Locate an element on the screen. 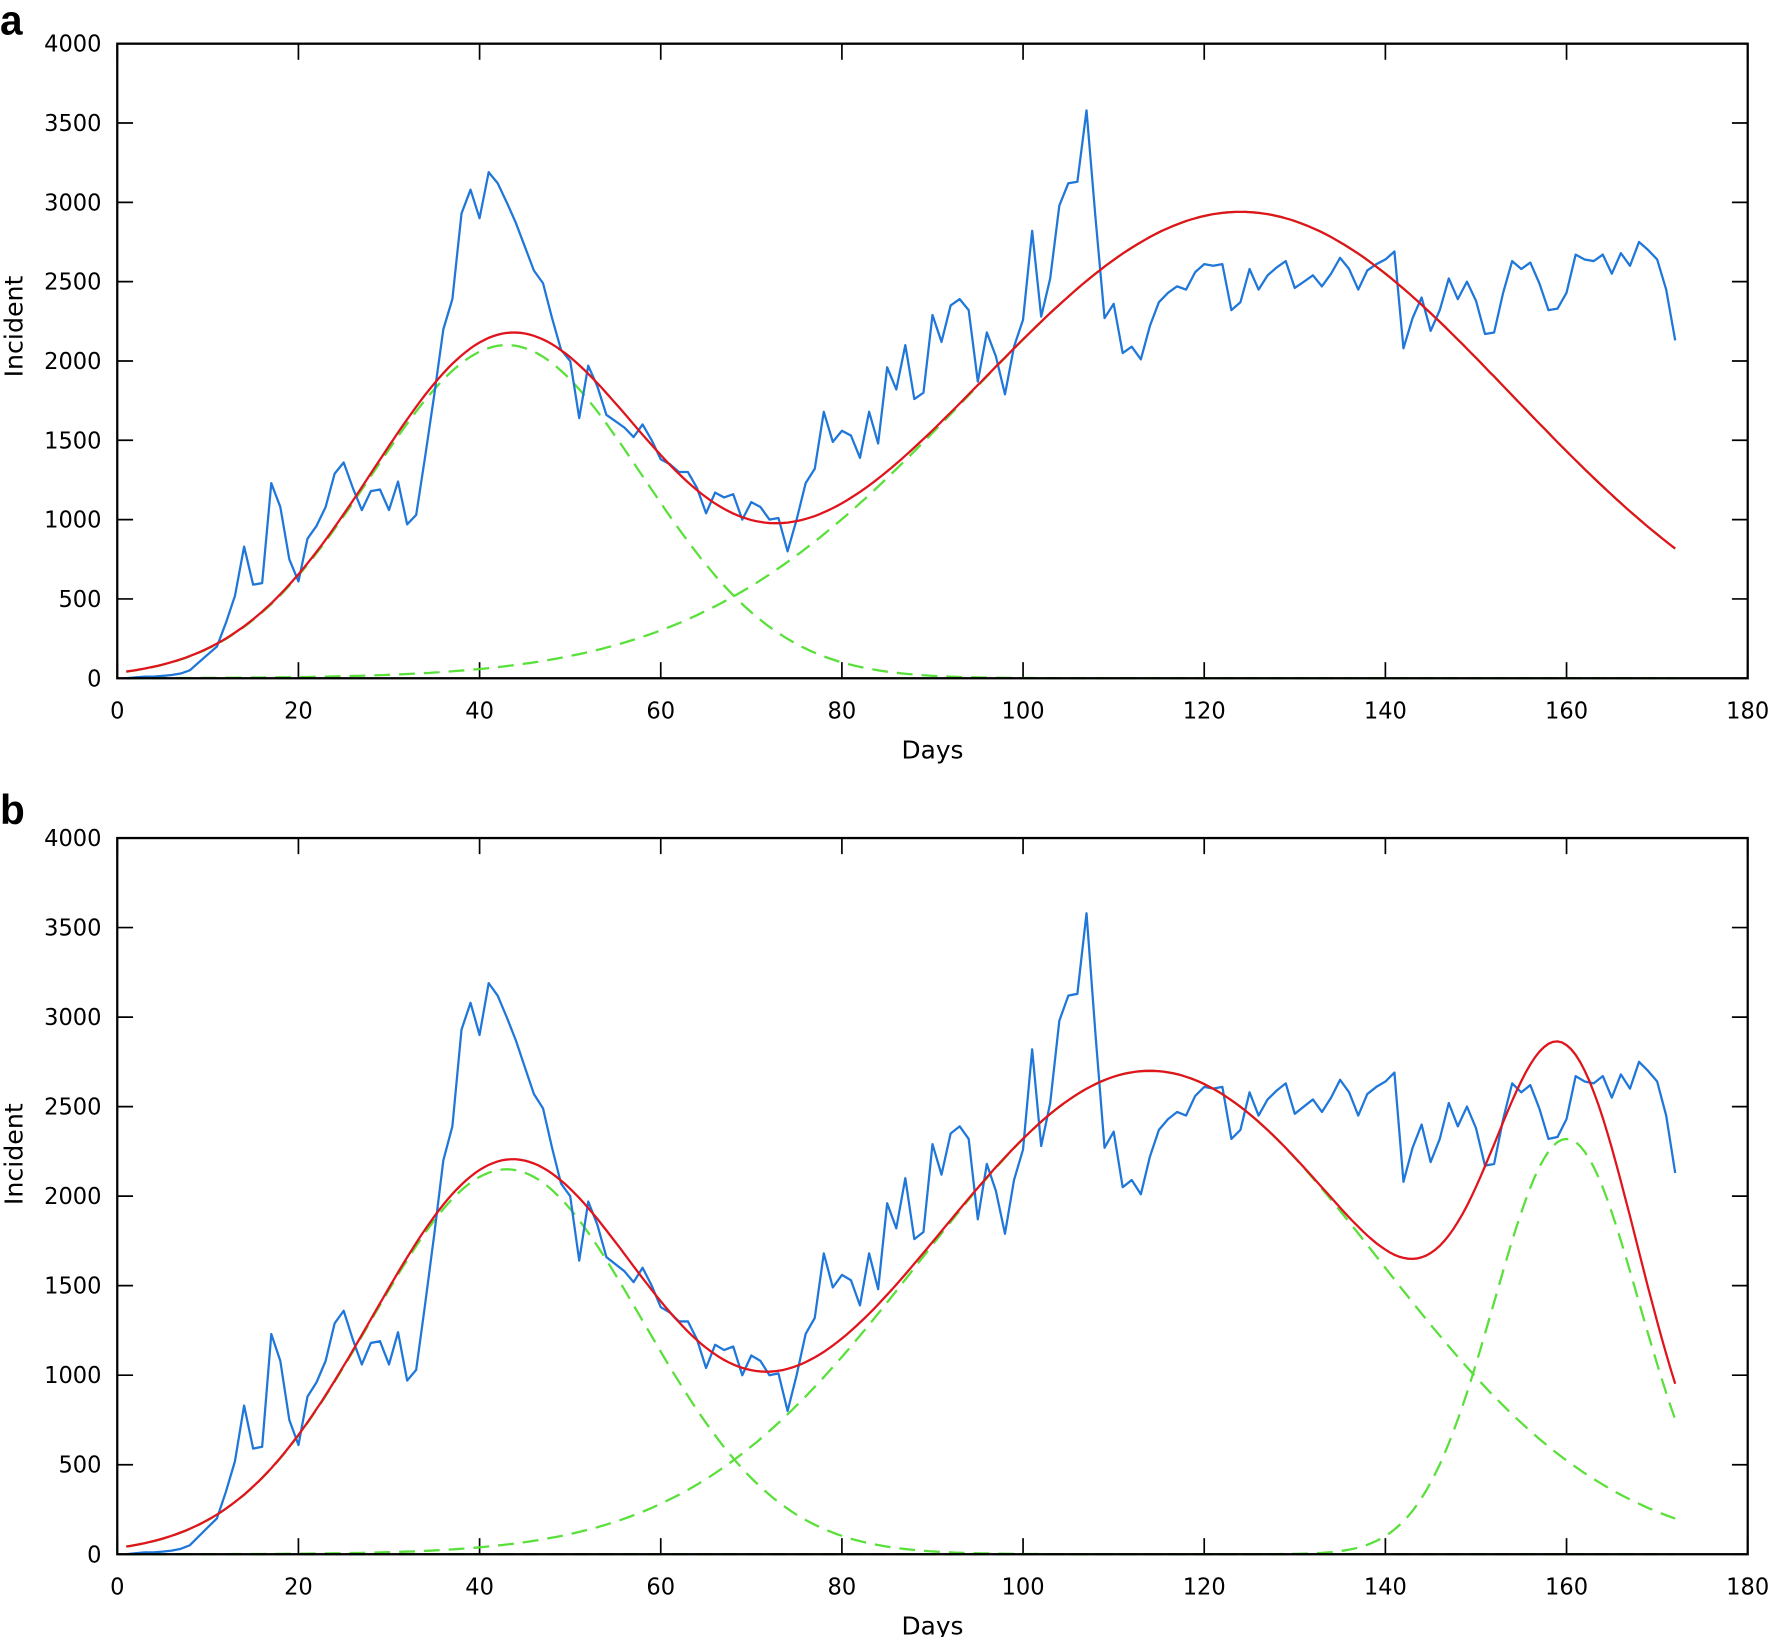 This screenshot has width=1768, height=1637. y-axis-title-a: Incident is located at coordinates (14, 326).